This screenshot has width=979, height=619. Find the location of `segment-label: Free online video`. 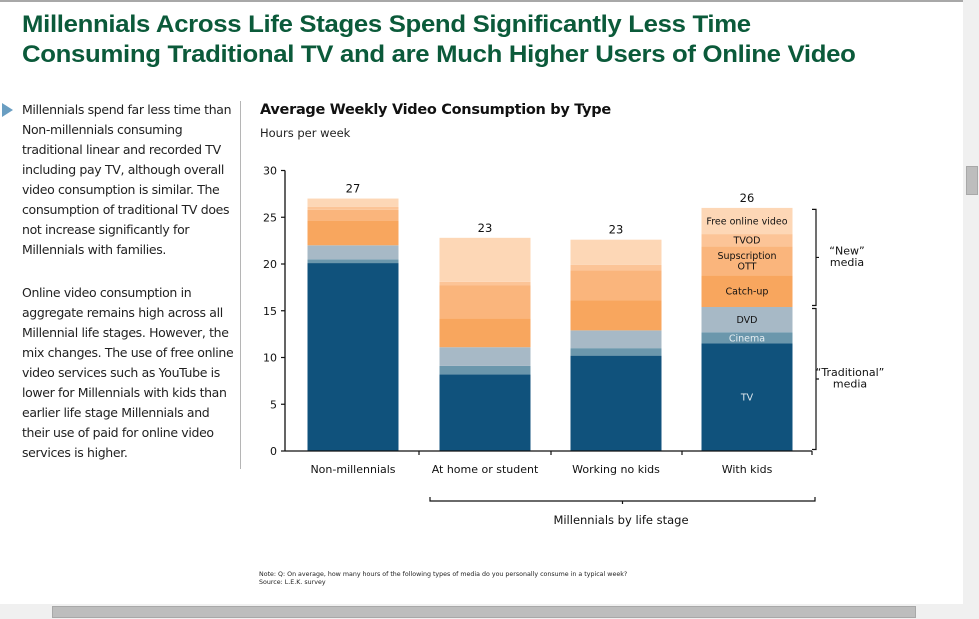

segment-label: Free online video is located at coordinates (746, 221).